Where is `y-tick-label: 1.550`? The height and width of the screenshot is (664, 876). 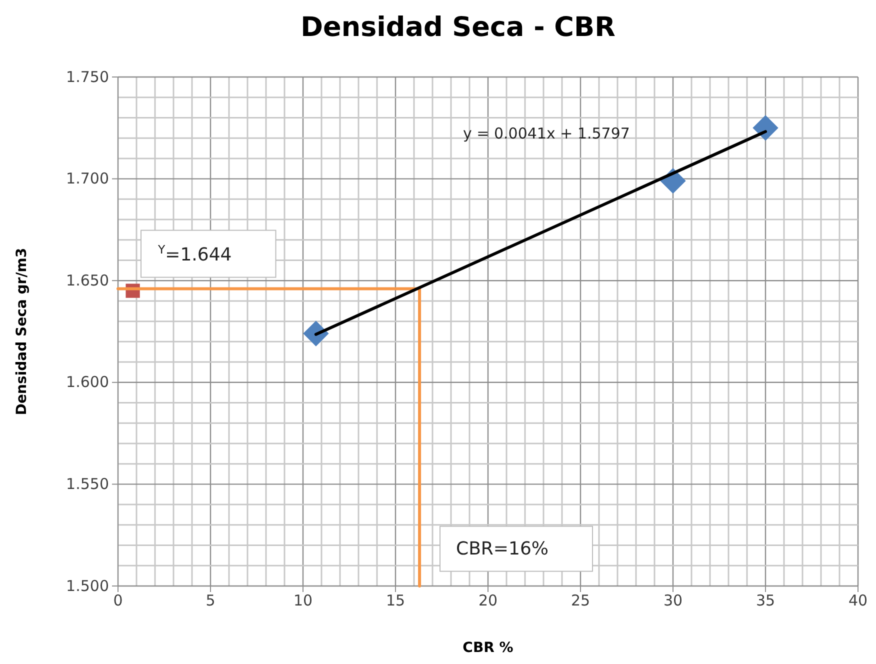
y-tick-label: 1.550 is located at coordinates (87, 484).